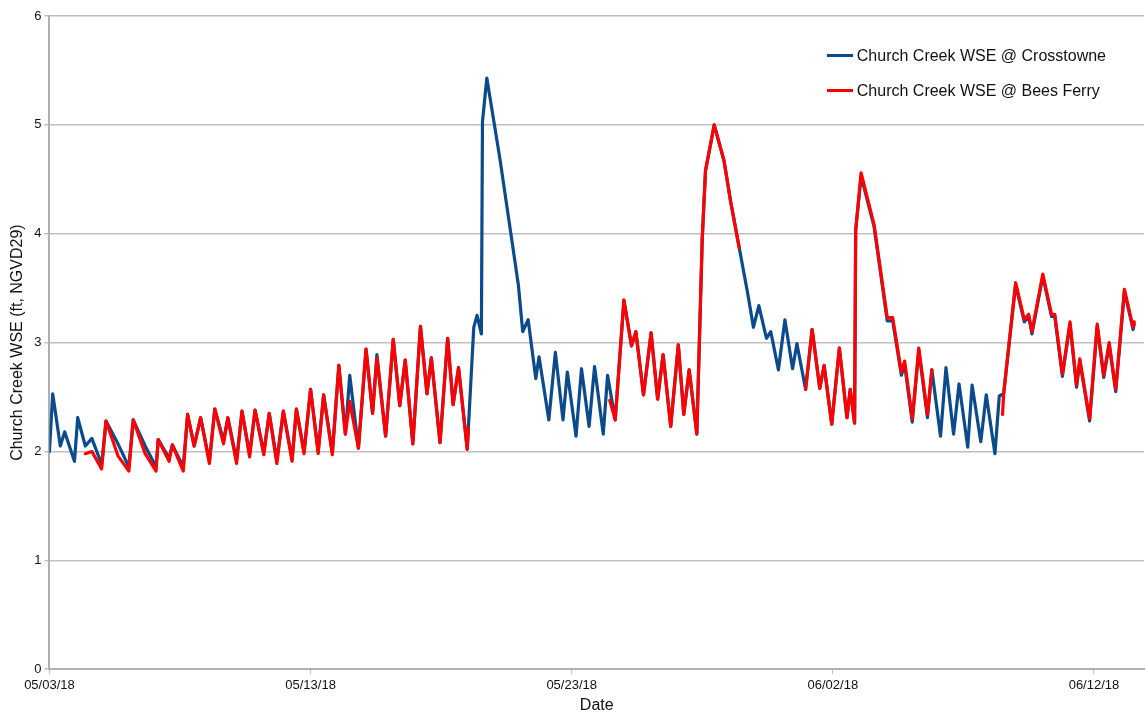  Describe the element at coordinates (571, 684) in the screenshot. I see `x-tick-label: 05/23/18` at that location.